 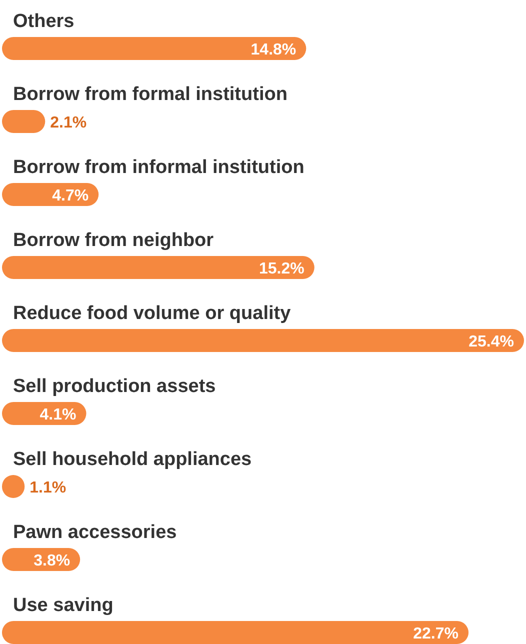 What do you see at coordinates (70, 196) in the screenshot?
I see `data-label: 4.7%` at bounding box center [70, 196].